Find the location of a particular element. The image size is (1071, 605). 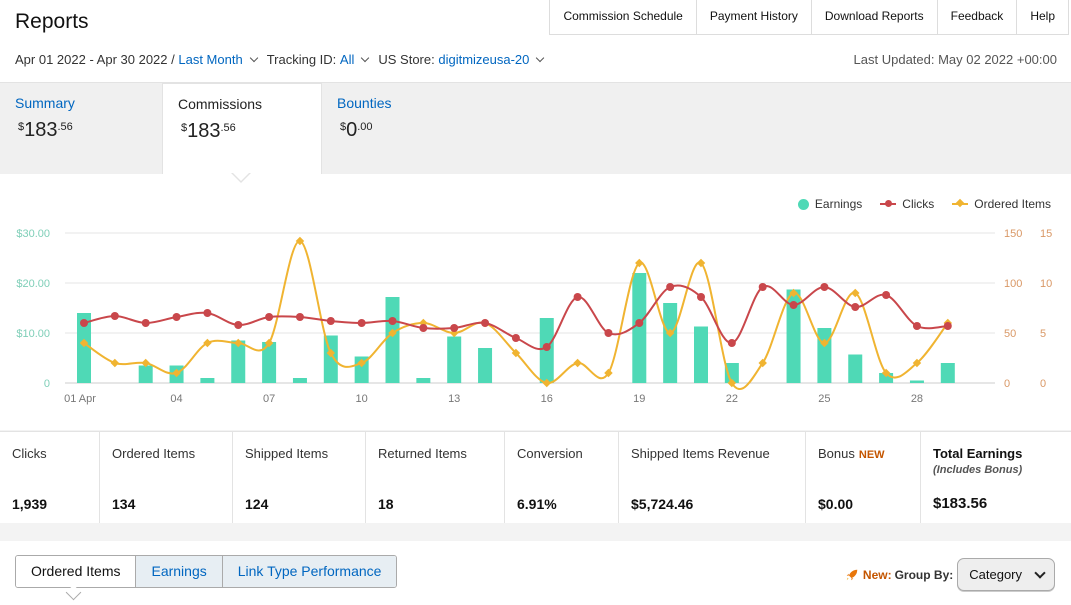

store-dropdown: digitmizeusa-20 is located at coordinates (484, 59).